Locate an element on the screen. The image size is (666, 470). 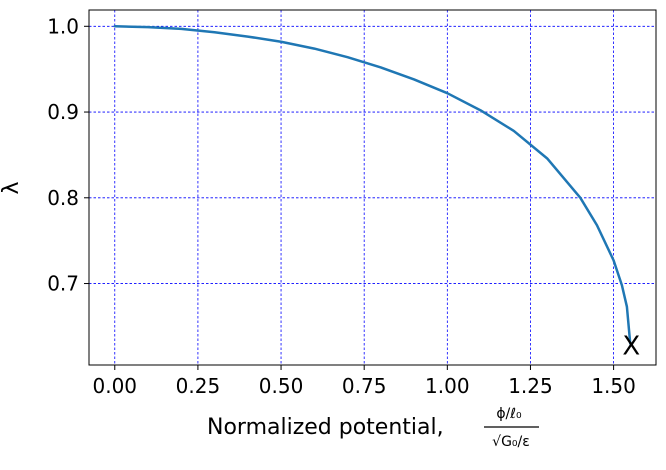
y-tick-label: 0.7 is located at coordinates (63, 284).